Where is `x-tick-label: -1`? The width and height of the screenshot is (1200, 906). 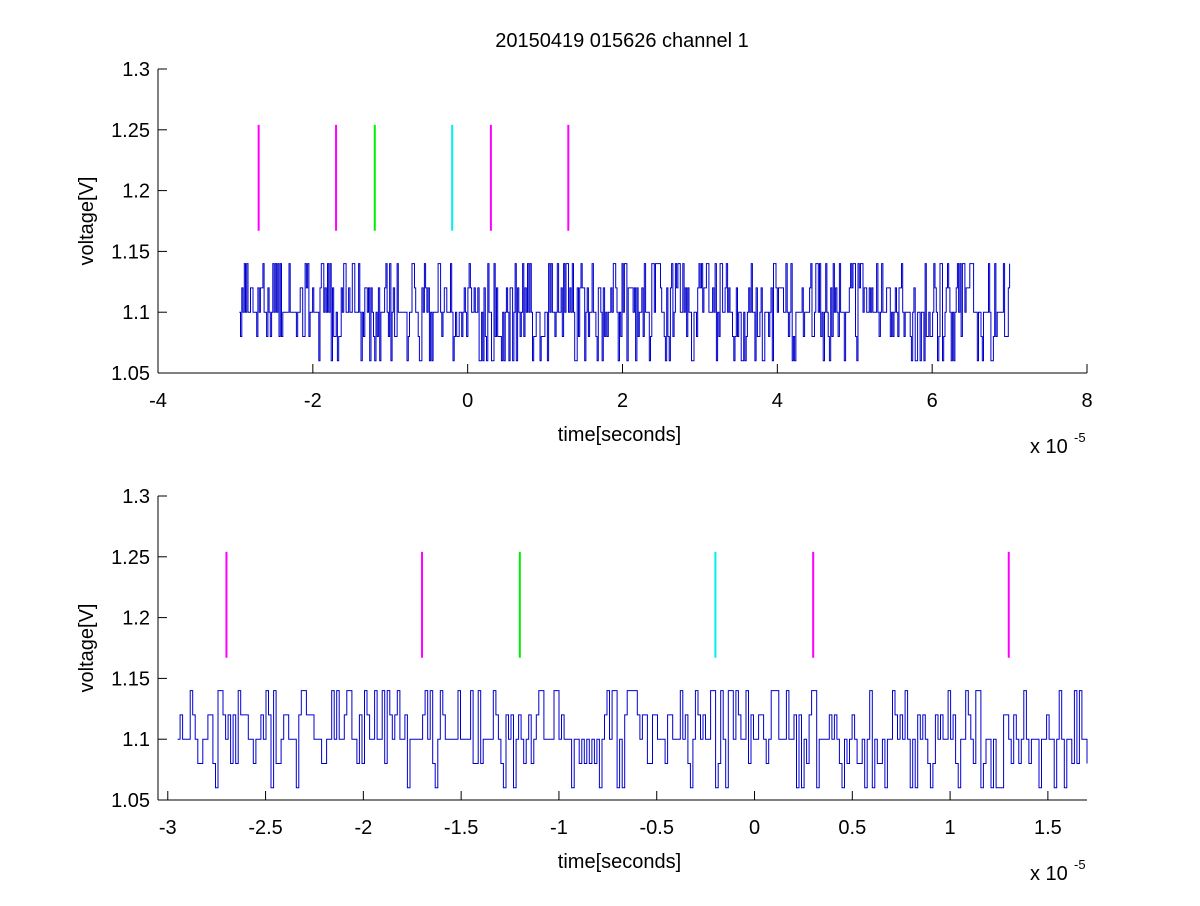
x-tick-label: -1 is located at coordinates (559, 828).